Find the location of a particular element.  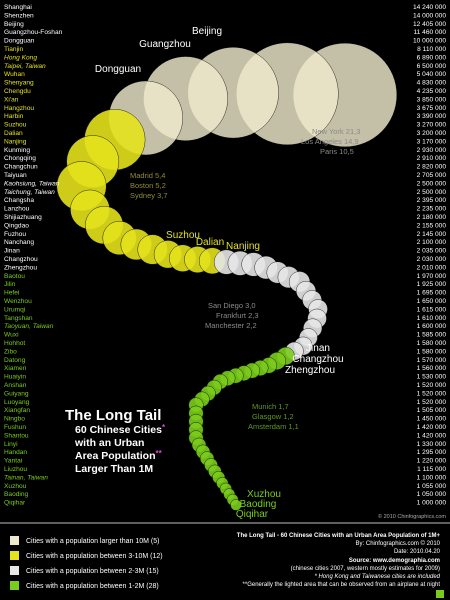

title: The Long Tail is located at coordinates (113, 415).